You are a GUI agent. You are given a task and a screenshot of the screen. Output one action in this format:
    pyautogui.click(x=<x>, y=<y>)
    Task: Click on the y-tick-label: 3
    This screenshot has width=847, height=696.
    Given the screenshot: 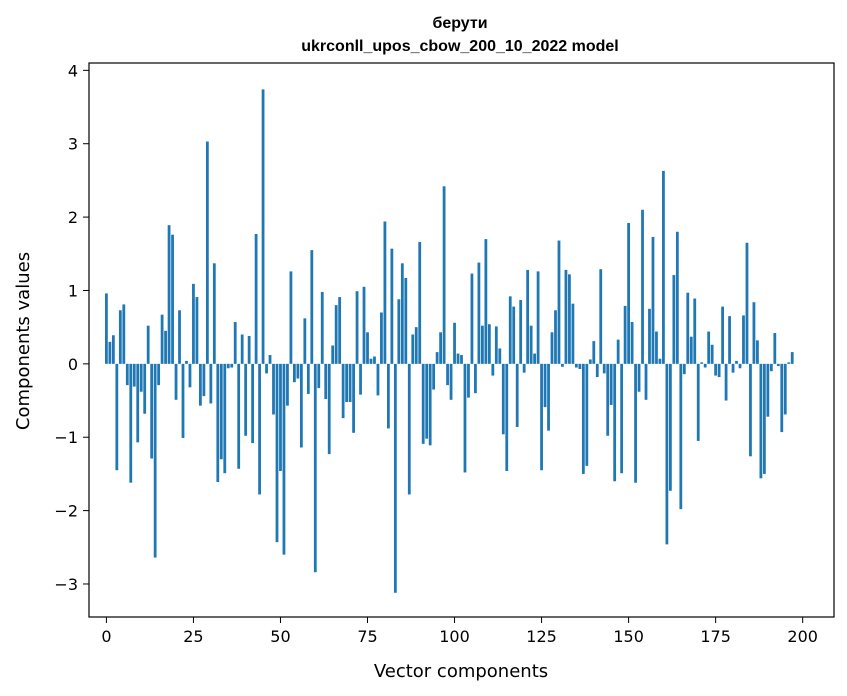 What is the action you would take?
    pyautogui.click(x=73, y=144)
    